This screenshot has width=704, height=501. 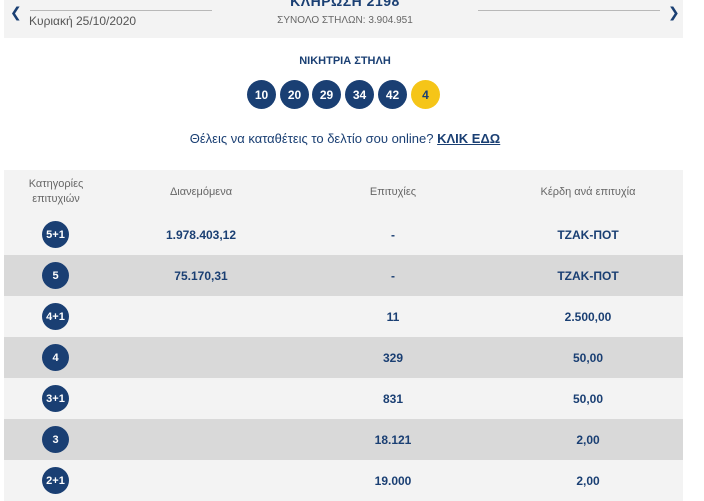 I want to click on winning-number-ball: 42, so click(x=392, y=94).